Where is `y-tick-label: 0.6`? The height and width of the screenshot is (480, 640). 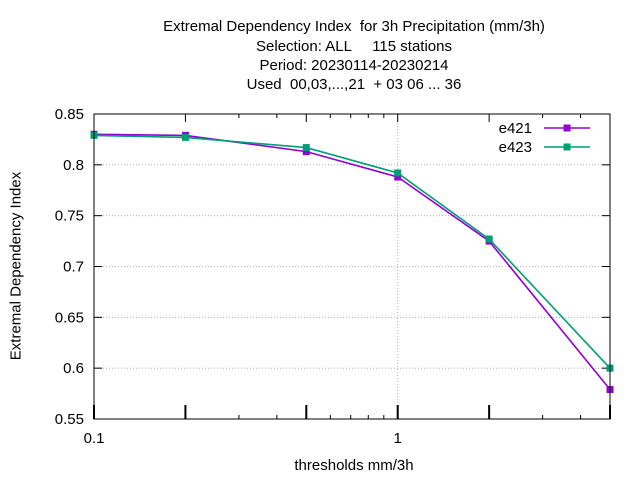
y-tick-label: 0.6 is located at coordinates (73, 368).